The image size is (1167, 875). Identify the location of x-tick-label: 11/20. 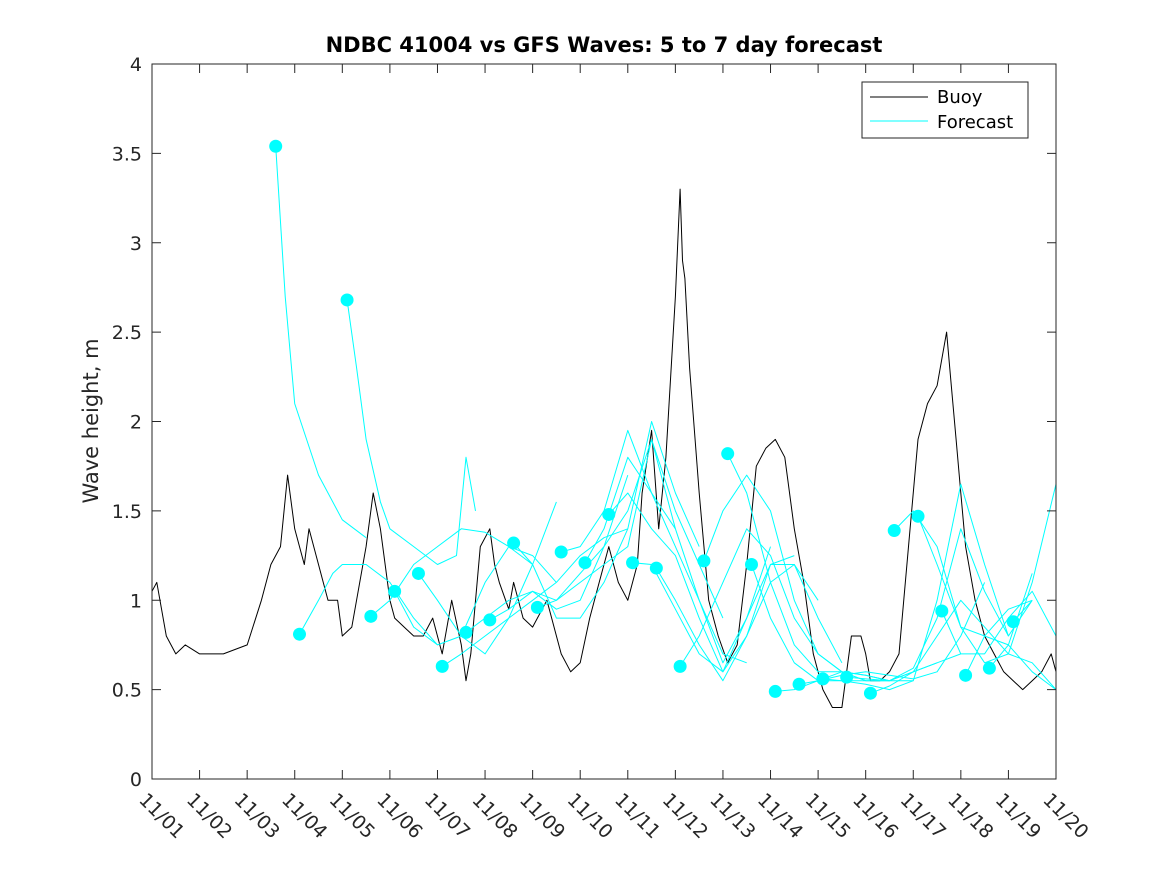
(1065, 816).